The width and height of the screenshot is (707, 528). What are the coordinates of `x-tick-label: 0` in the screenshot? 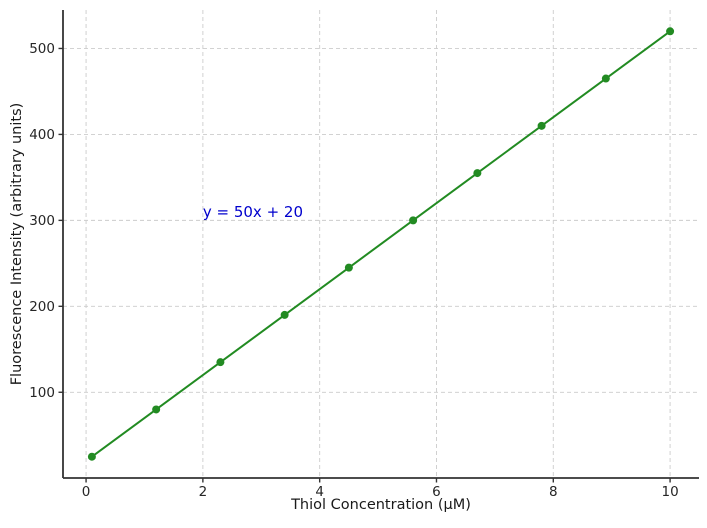 It's located at (86, 492).